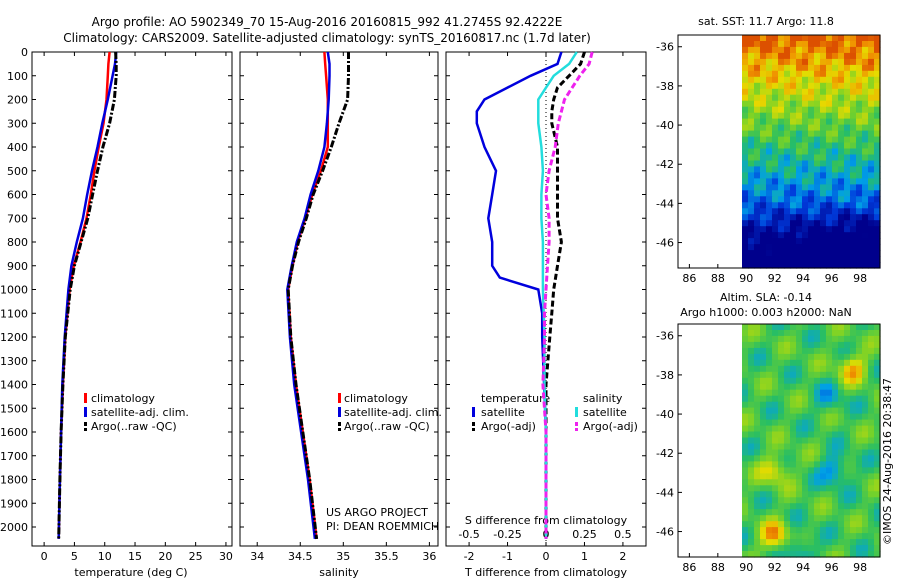 The height and width of the screenshot is (580, 900). Describe the element at coordinates (803, 567) in the screenshot. I see `map-x-tick-label: 94` at that location.